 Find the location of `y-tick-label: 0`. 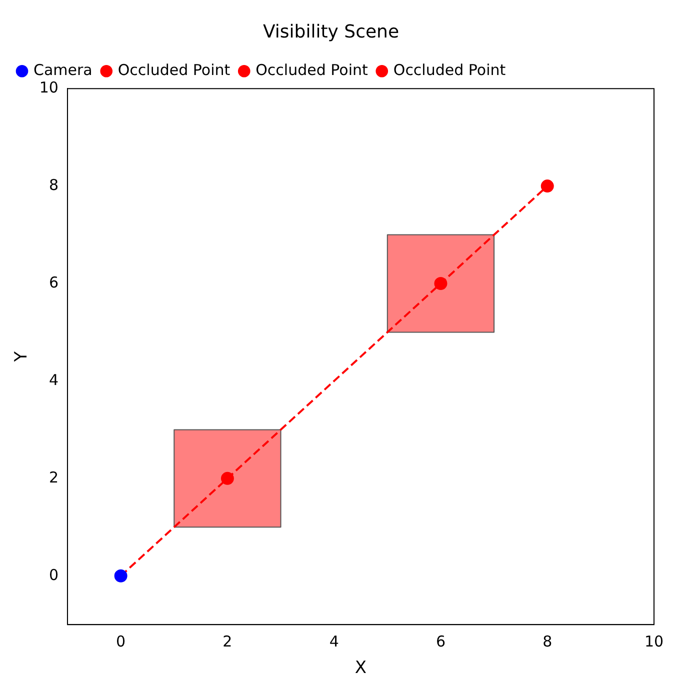

y-tick-label: 0 is located at coordinates (53, 575).